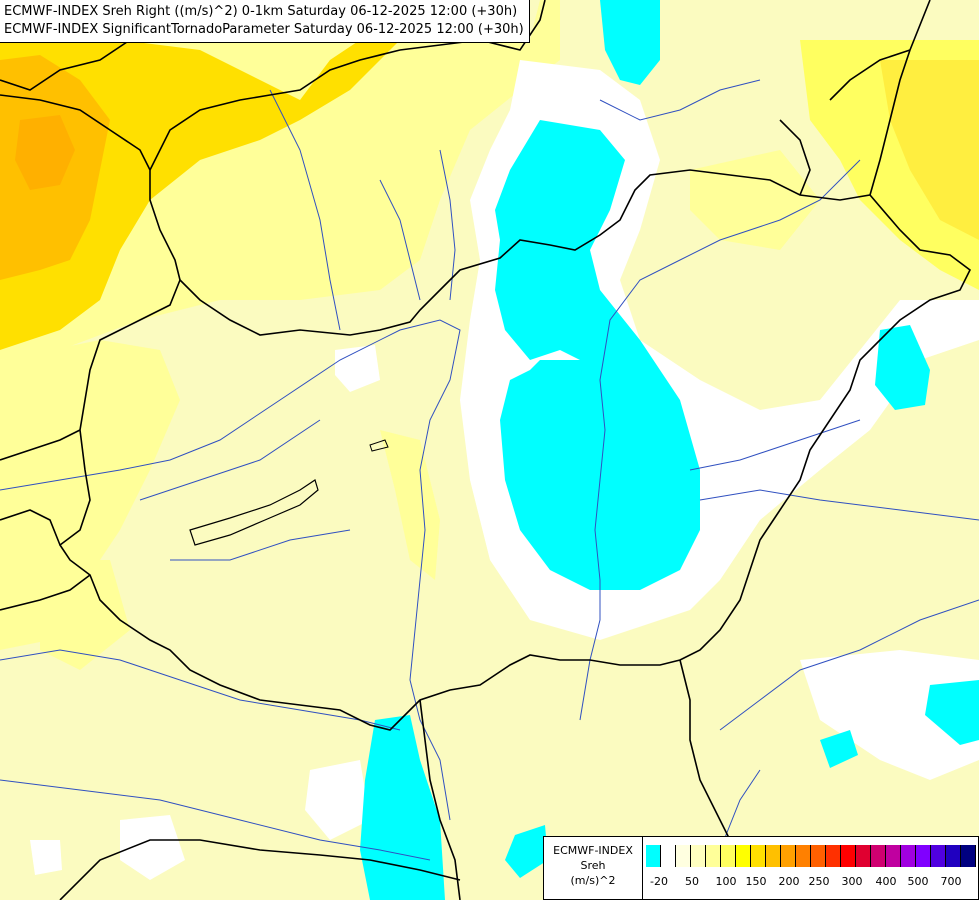 This screenshot has width=979, height=900. I want to click on border-slovakia-poland, so click(512, 25).